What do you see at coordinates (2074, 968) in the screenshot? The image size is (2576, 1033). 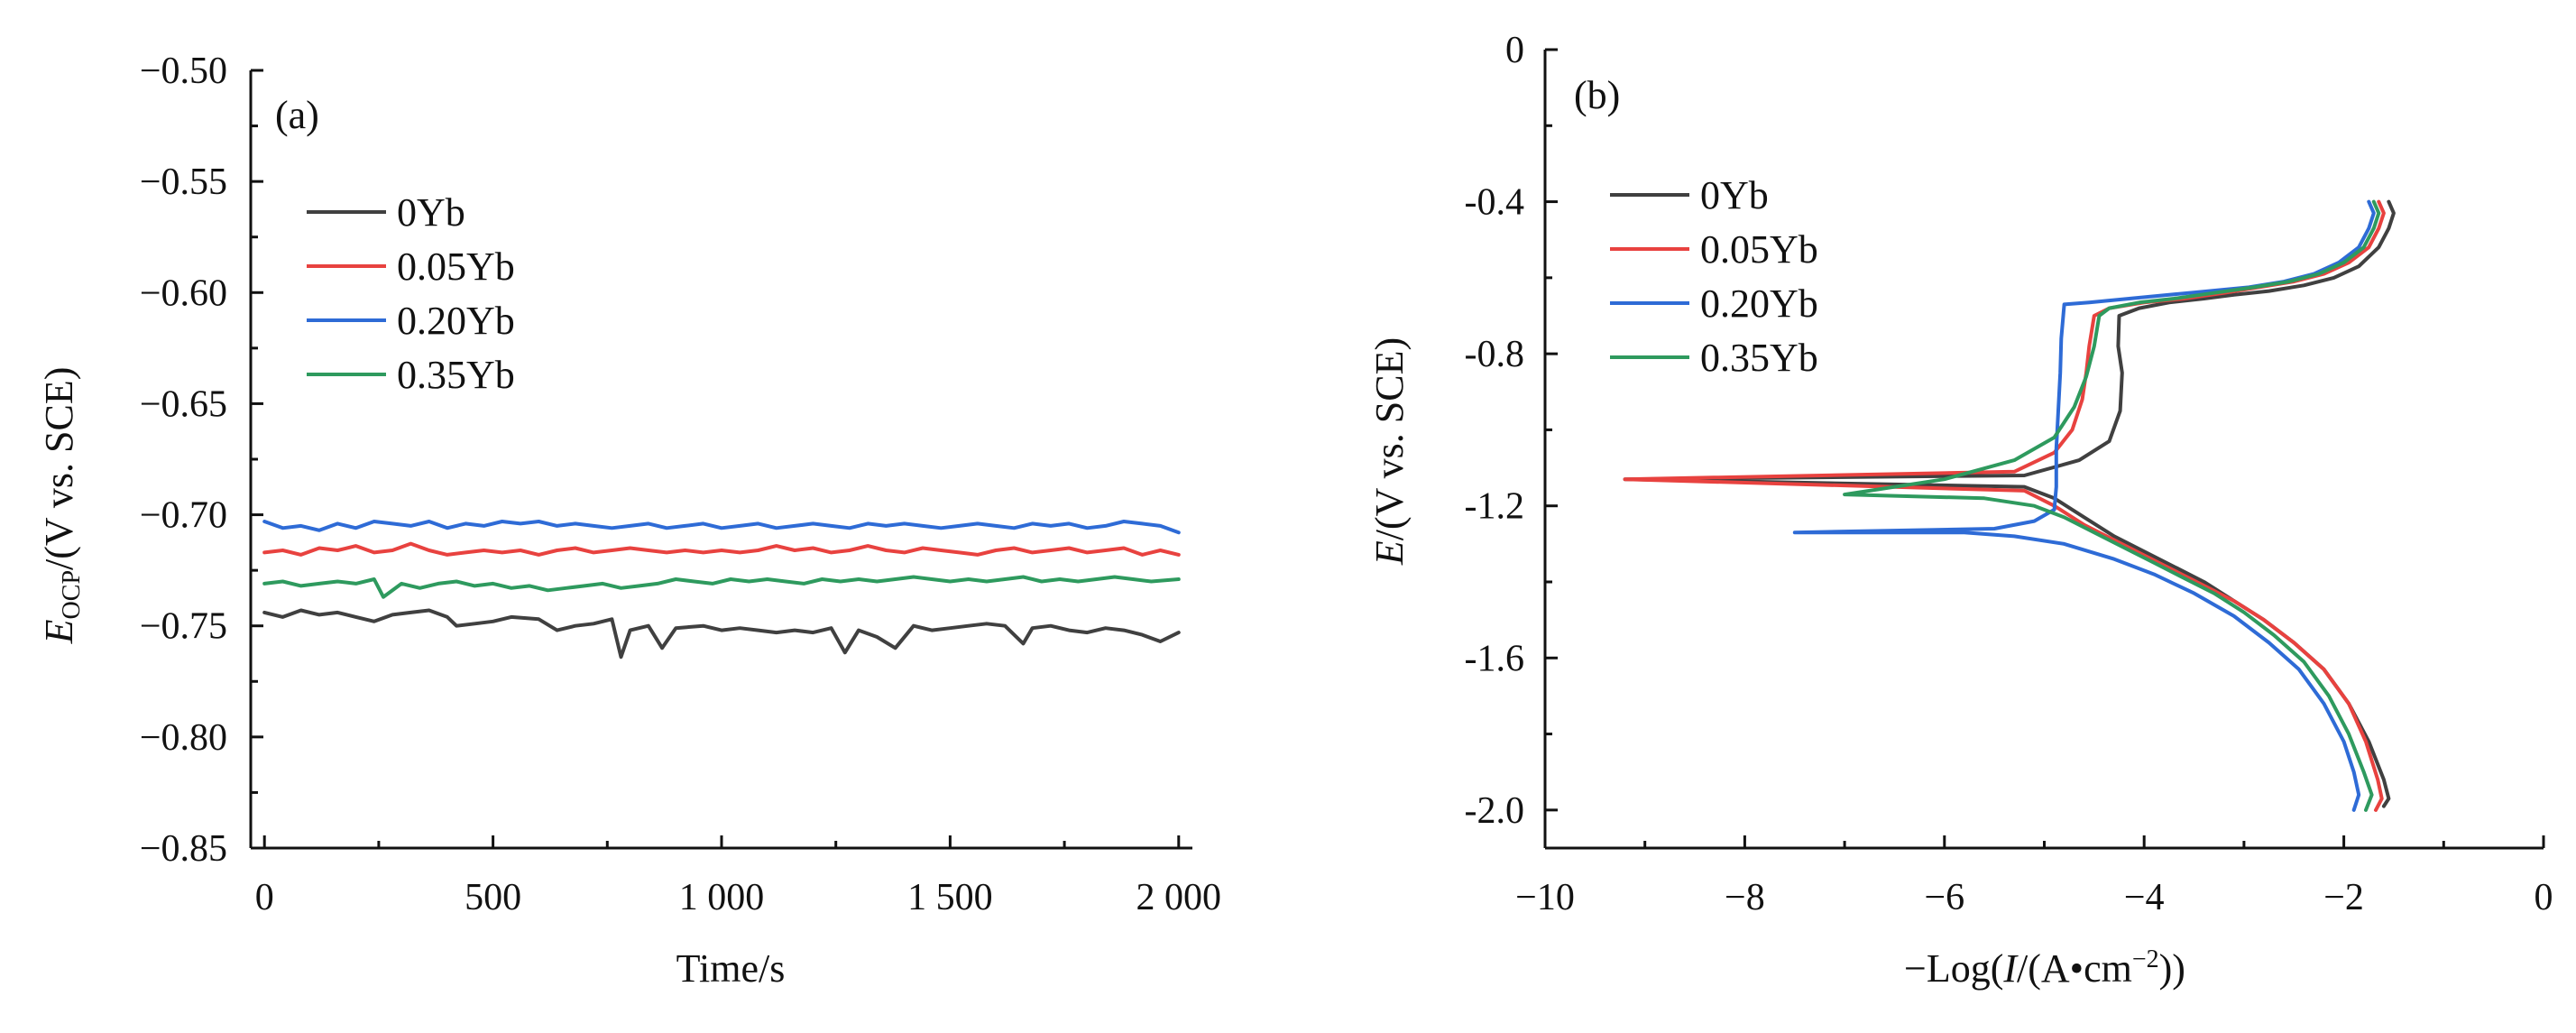 I see `panel-b-x-axis-unit: /(A•cm` at bounding box center [2074, 968].